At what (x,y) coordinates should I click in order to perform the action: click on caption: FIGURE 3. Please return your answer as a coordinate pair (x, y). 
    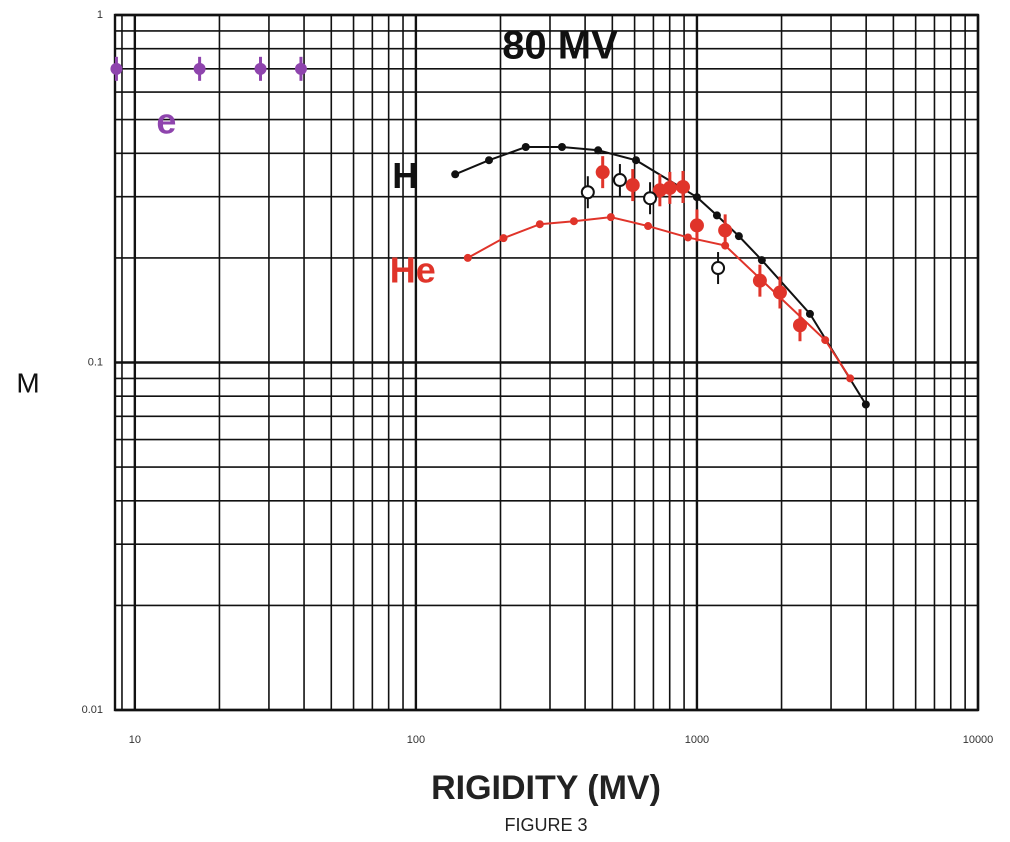
    Looking at the image, I should click on (545, 825).